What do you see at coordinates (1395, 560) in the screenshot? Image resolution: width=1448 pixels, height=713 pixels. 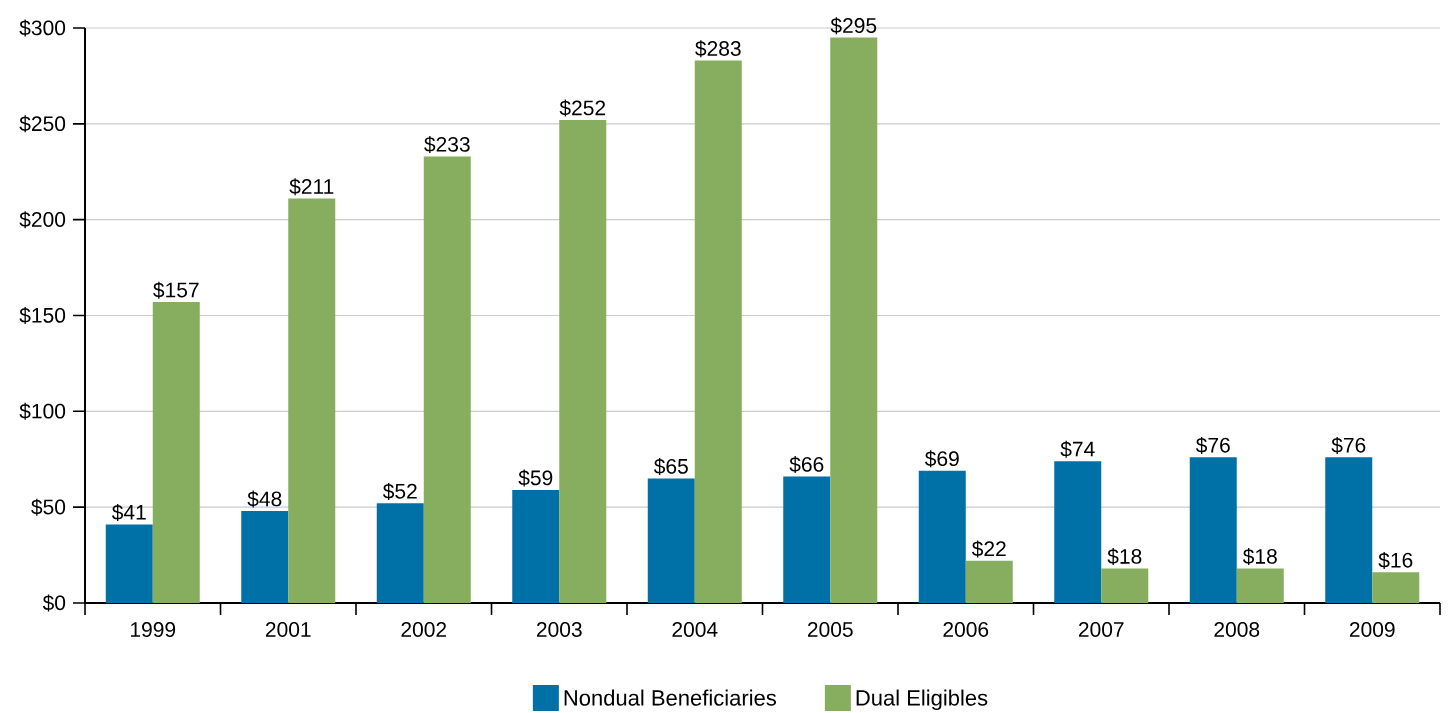 I see `data-label: $16` at bounding box center [1395, 560].